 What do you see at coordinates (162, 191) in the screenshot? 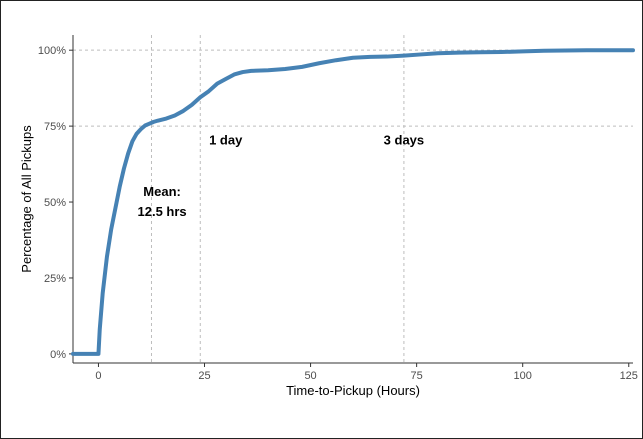
I see `annotation-line: Mean:` at bounding box center [162, 191].